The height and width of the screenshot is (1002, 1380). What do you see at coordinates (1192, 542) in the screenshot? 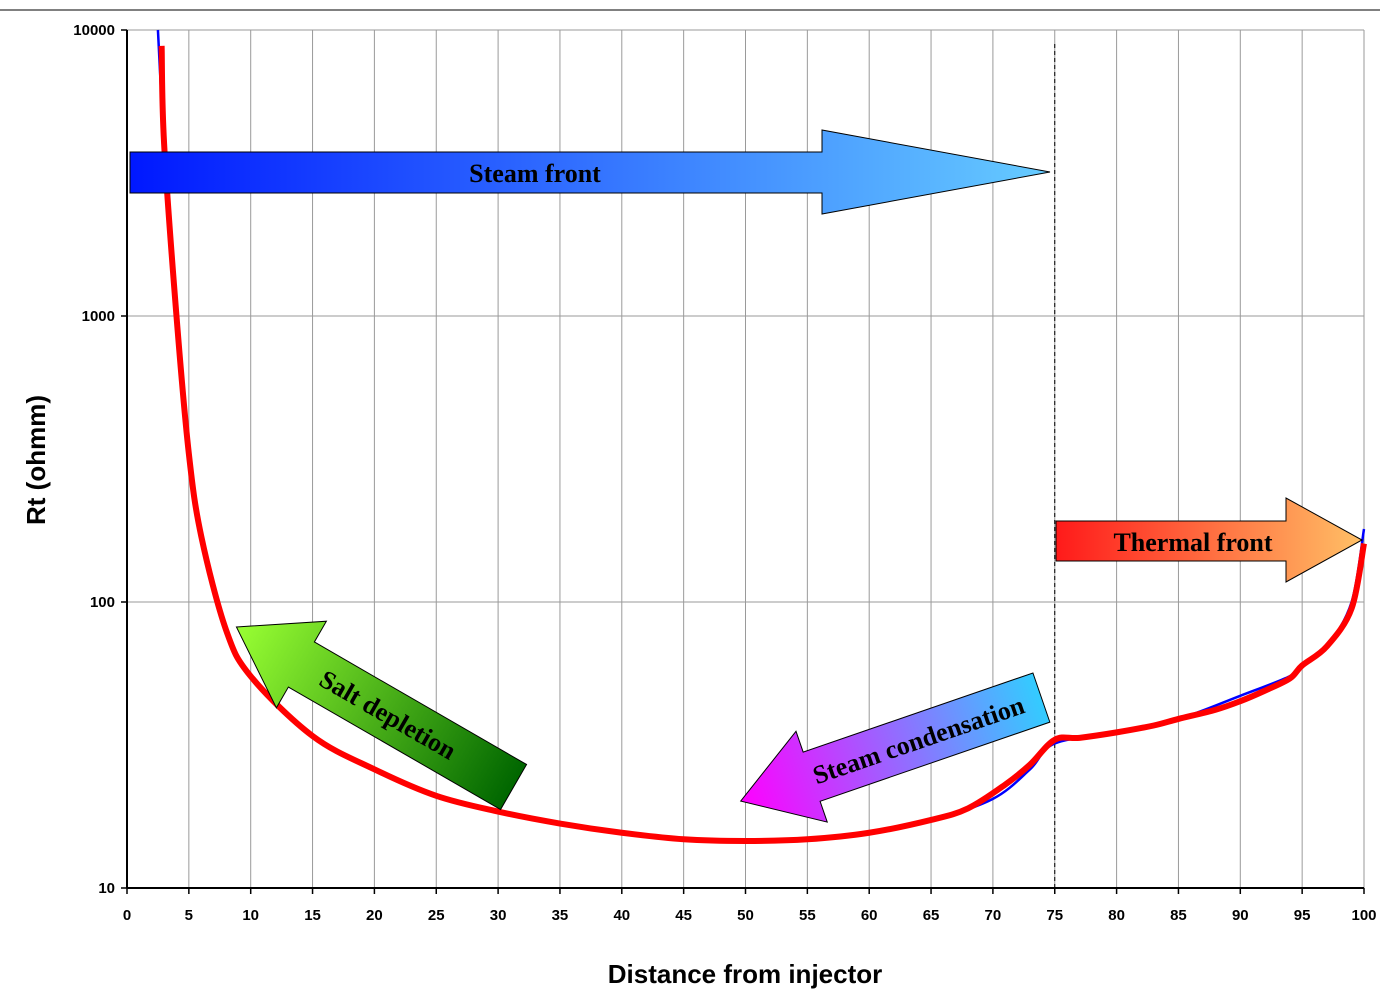
I see `thermal-front-label: Thermal front` at bounding box center [1192, 542].